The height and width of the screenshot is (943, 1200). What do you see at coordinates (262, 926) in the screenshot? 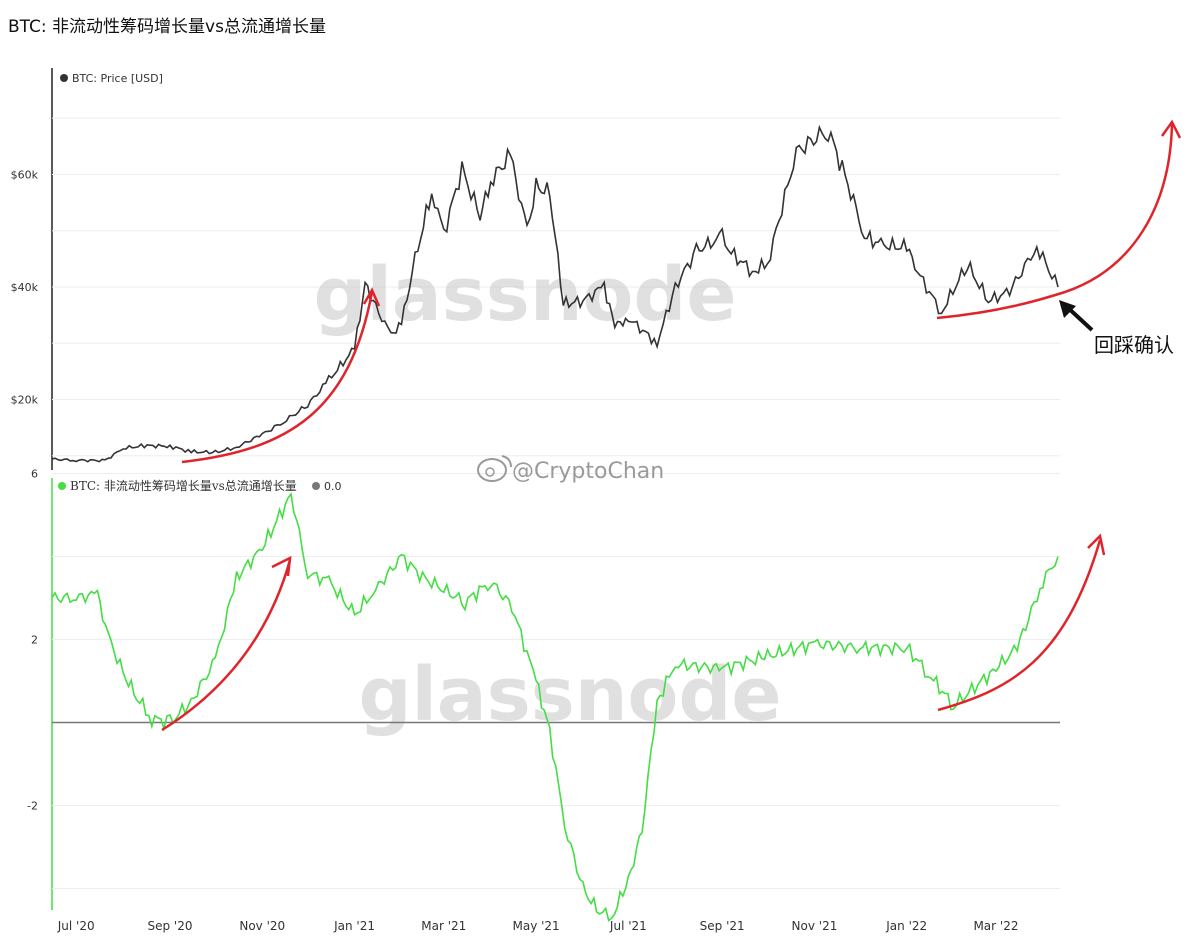
I see `x-tick-label: Nov '20` at bounding box center [262, 926].